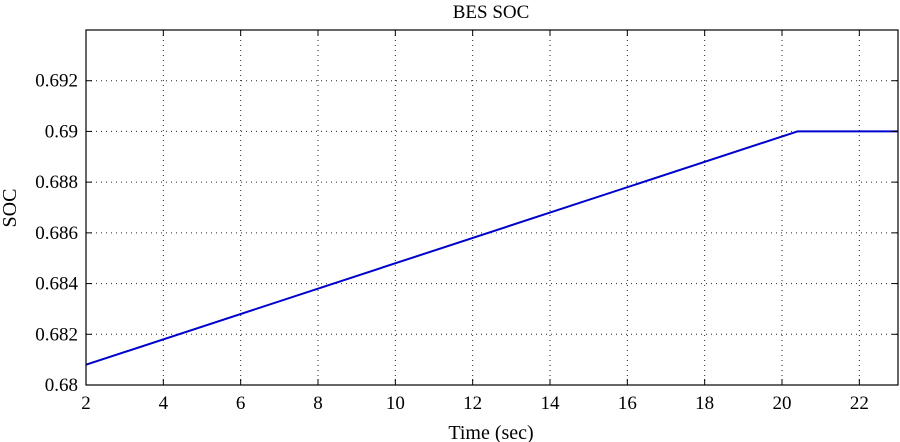 The image size is (900, 442). What do you see at coordinates (56, 81) in the screenshot?
I see `y-tick-label: 0.692` at bounding box center [56, 81].